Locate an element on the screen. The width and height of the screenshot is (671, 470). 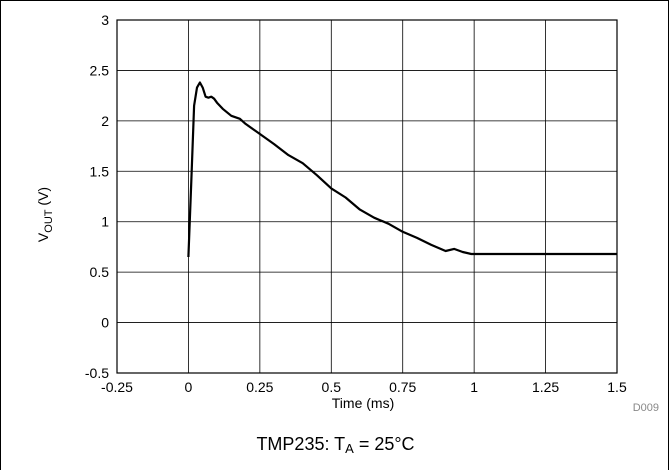
x-tick-label: 1 is located at coordinates (474, 387).